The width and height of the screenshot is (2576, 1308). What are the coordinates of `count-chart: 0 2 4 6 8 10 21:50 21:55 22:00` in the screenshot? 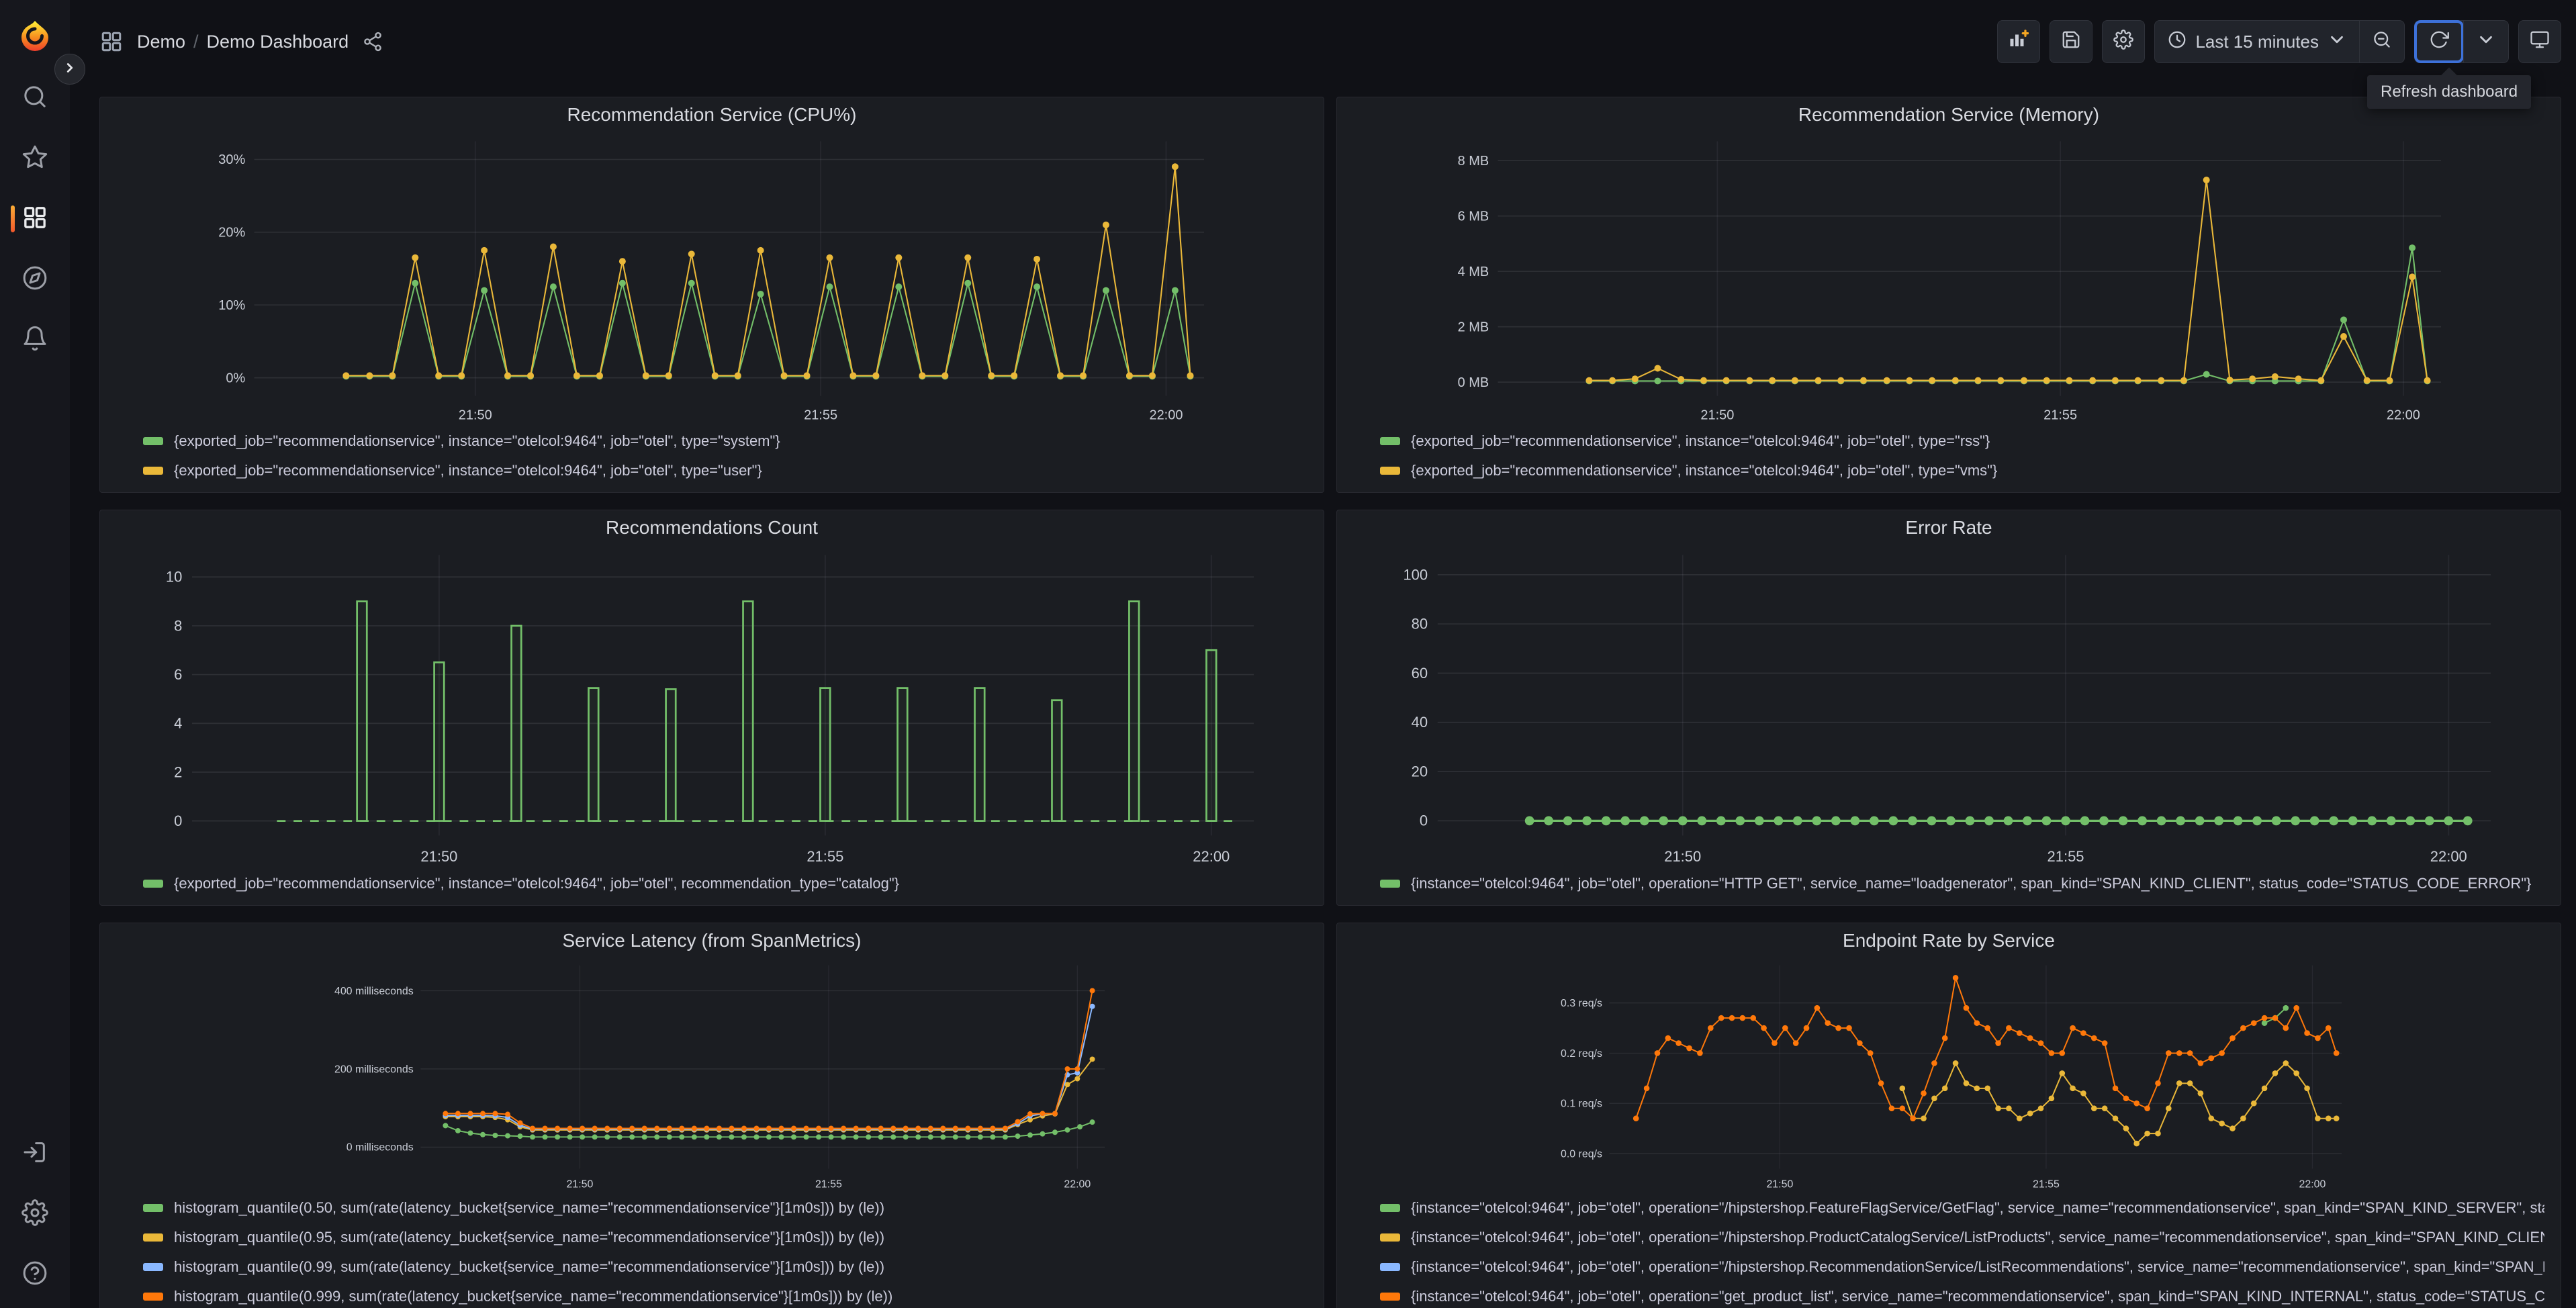 It's located at (712, 706).